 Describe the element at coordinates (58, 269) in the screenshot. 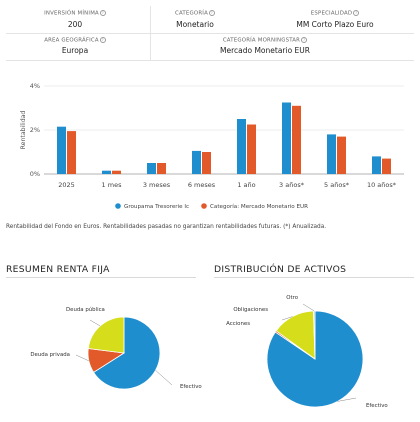

I see `fixed-income-summary-title: RESUMEN RENTA FIJA` at that location.